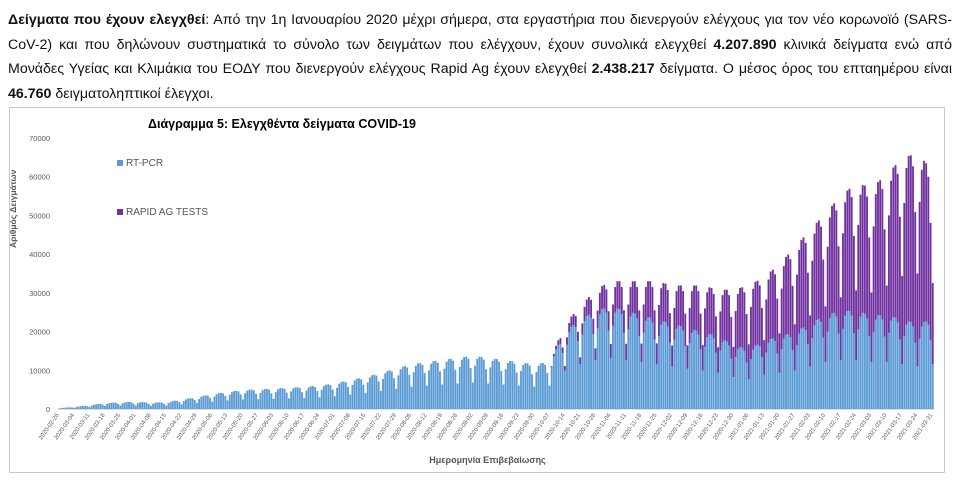  Describe the element at coordinates (39, 138) in the screenshot. I see `y-tick-label: 70000` at that location.